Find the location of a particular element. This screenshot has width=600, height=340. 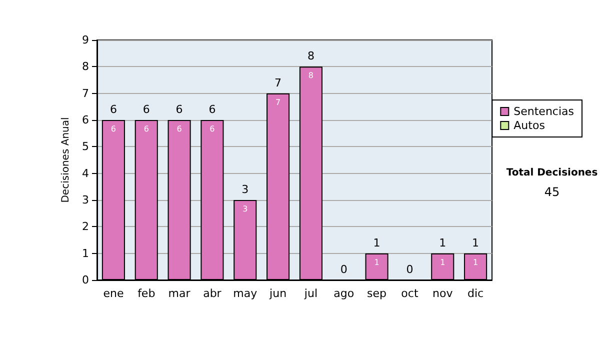

x-tick-label: sep is located at coordinates (377, 293).